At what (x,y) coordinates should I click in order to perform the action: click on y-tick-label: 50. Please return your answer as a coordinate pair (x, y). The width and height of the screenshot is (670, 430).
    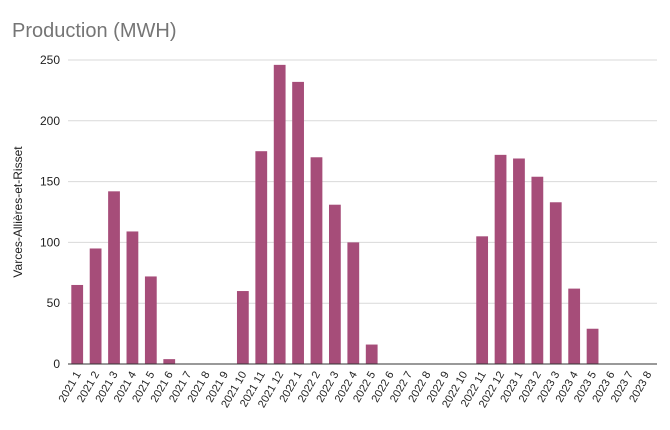
    Looking at the image, I should click on (54, 303).